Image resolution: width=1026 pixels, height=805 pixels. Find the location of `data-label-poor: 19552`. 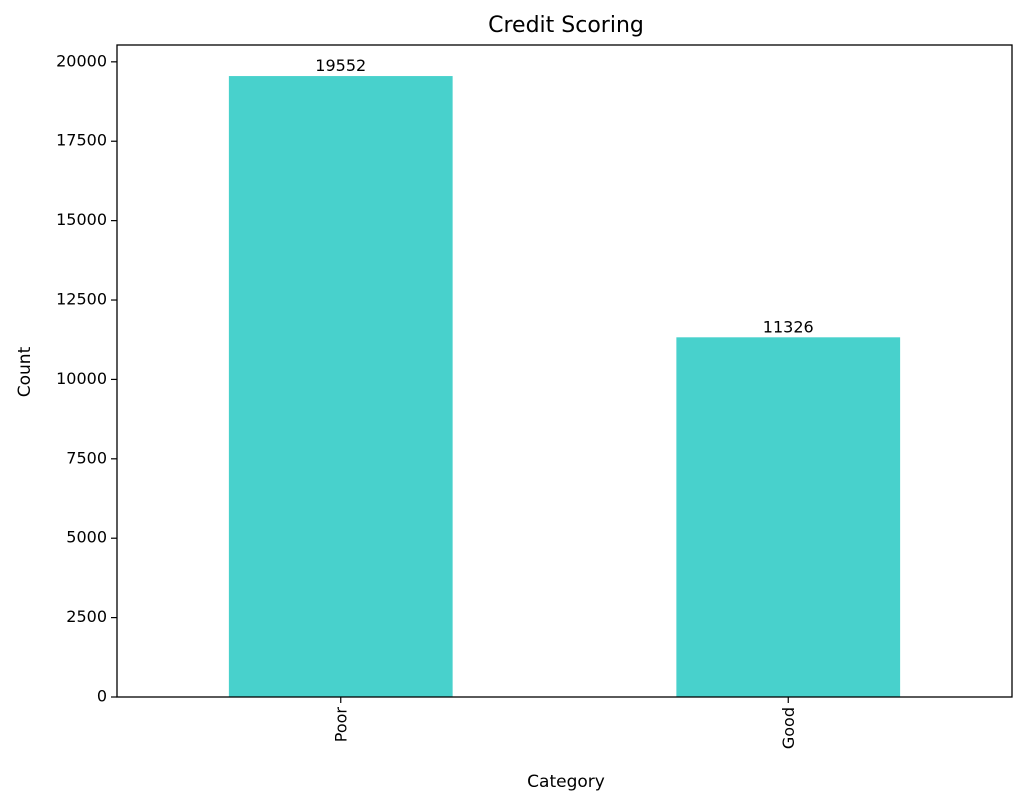

data-label-poor: 19552 is located at coordinates (340, 65).